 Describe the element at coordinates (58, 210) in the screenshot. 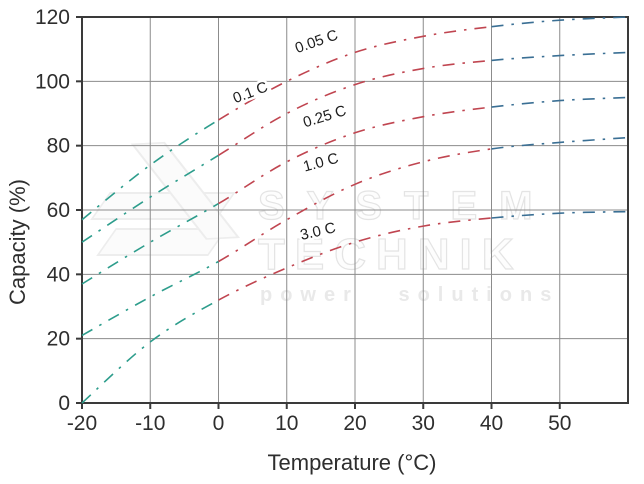

I see `y-tick-label: 60` at that location.